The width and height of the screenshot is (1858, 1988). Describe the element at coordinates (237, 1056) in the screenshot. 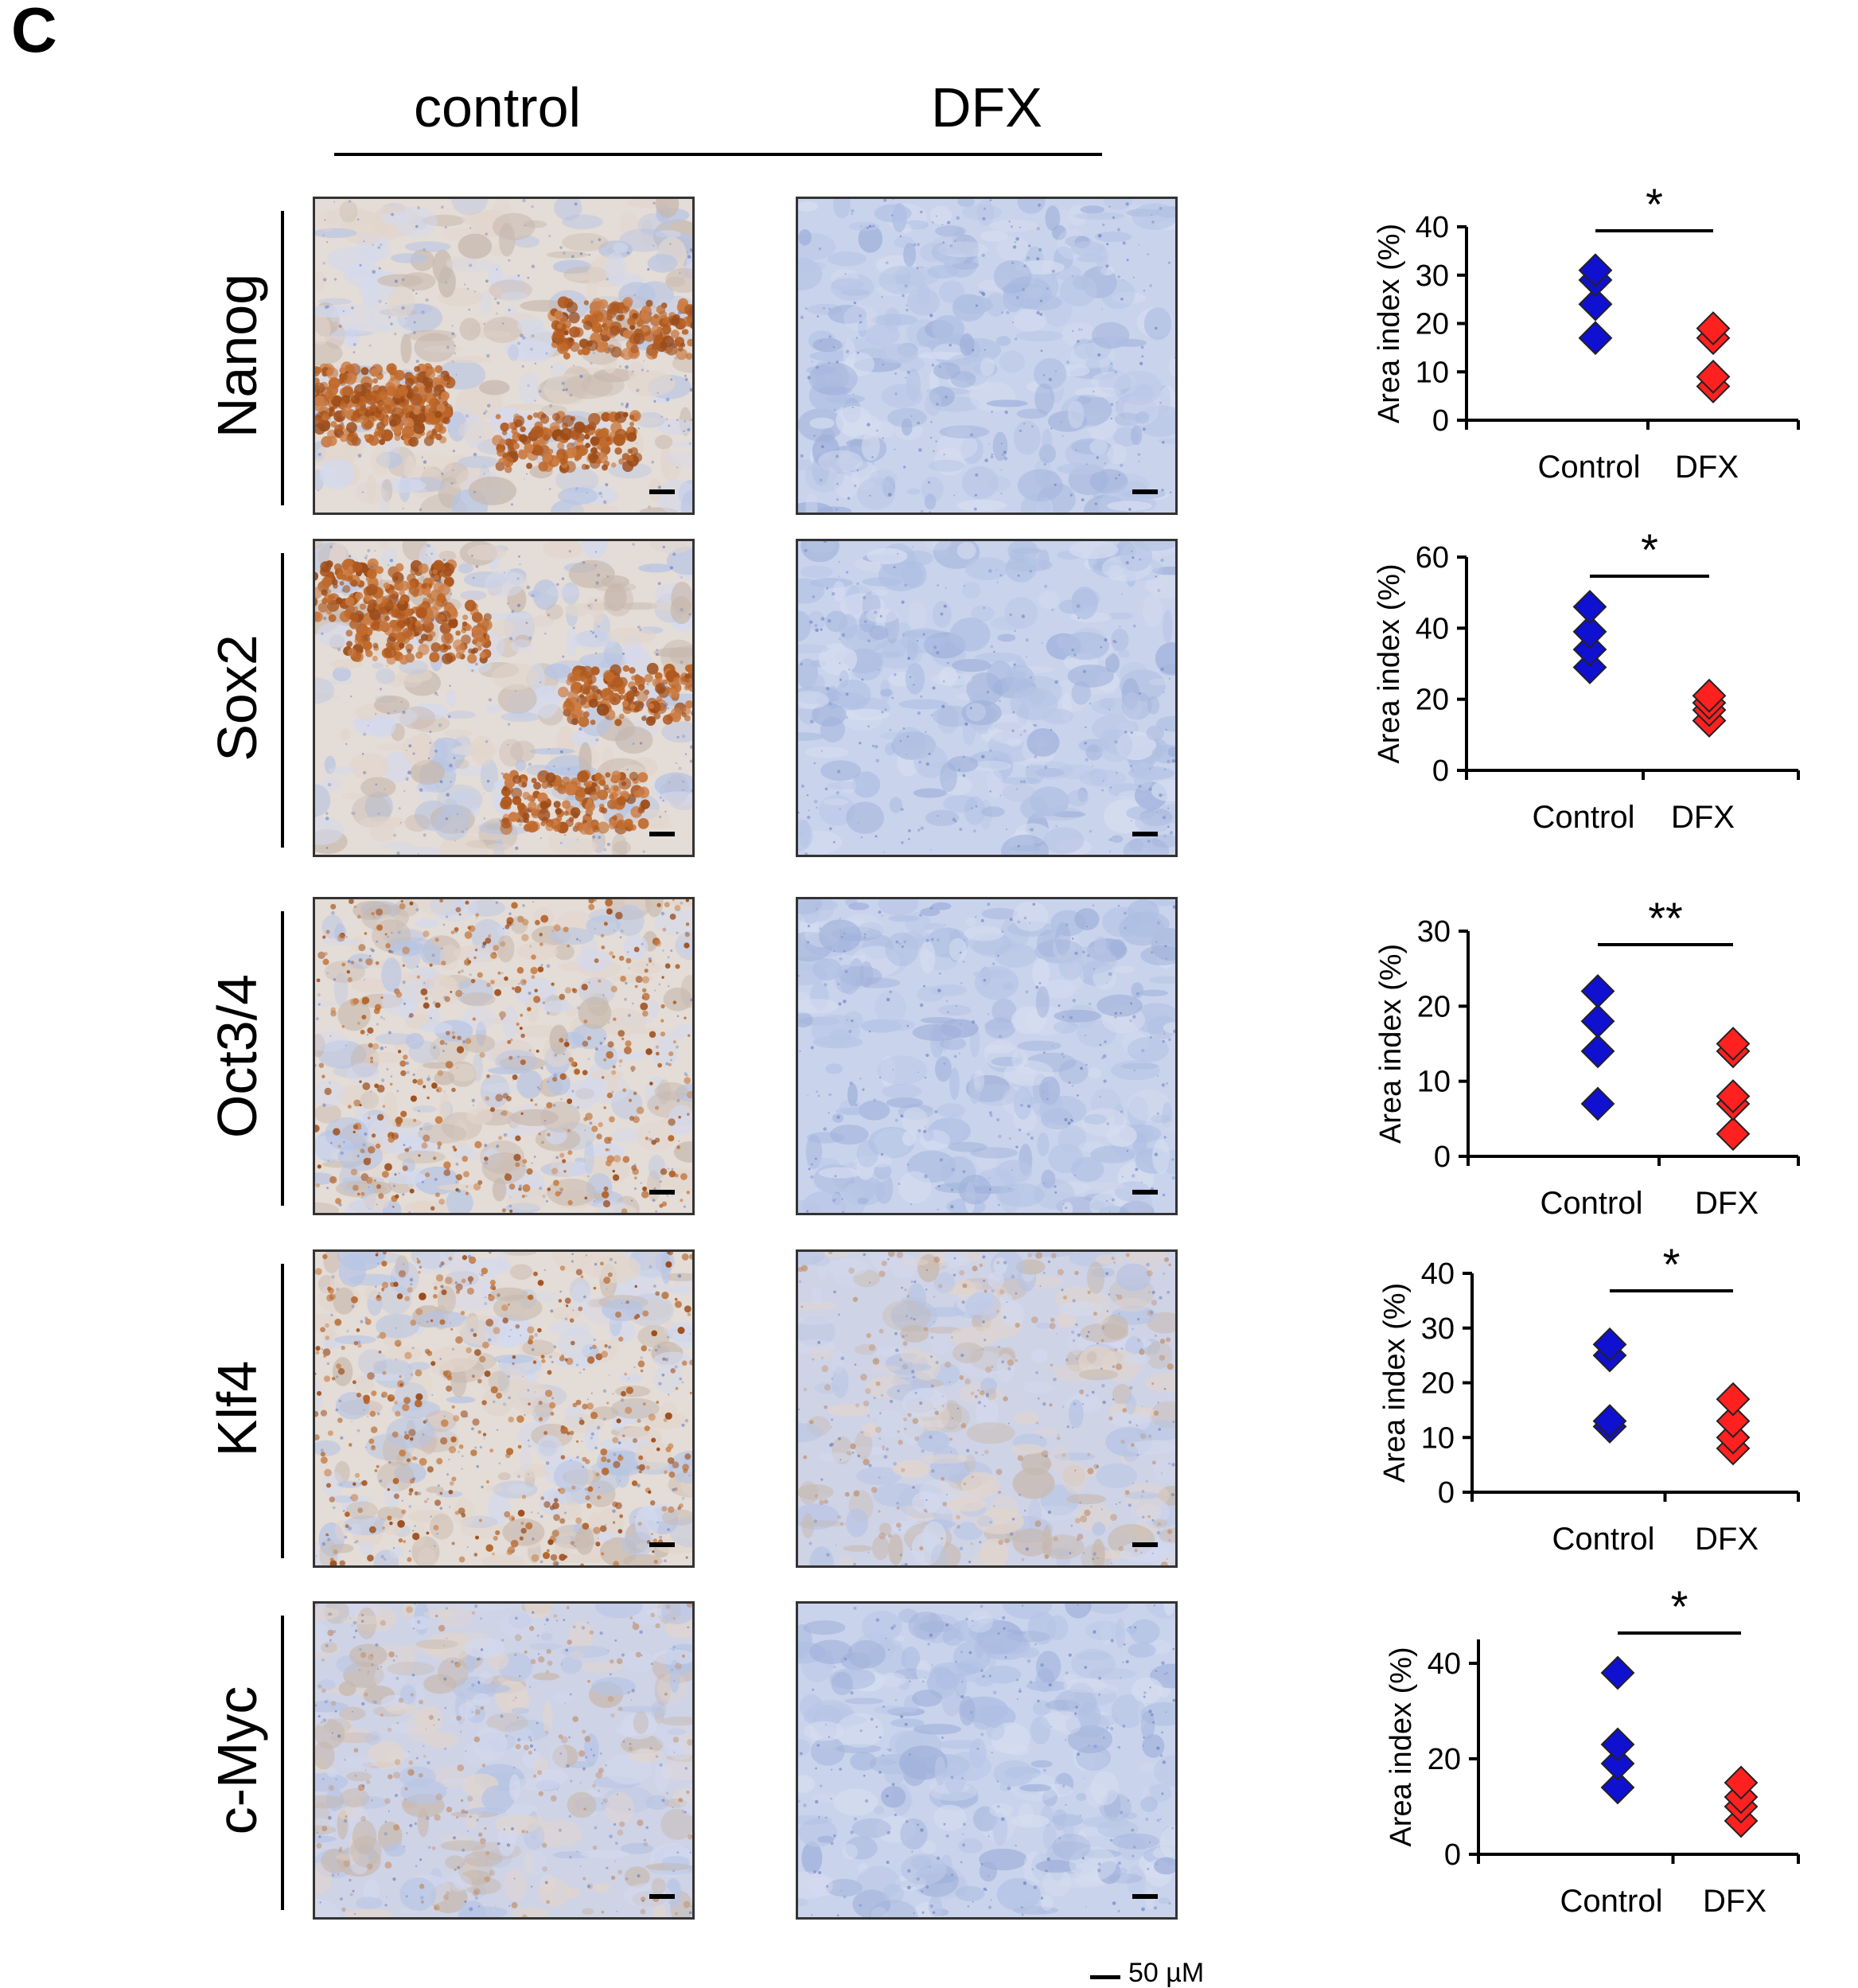

I see `marker-label: Oct3/4` at that location.